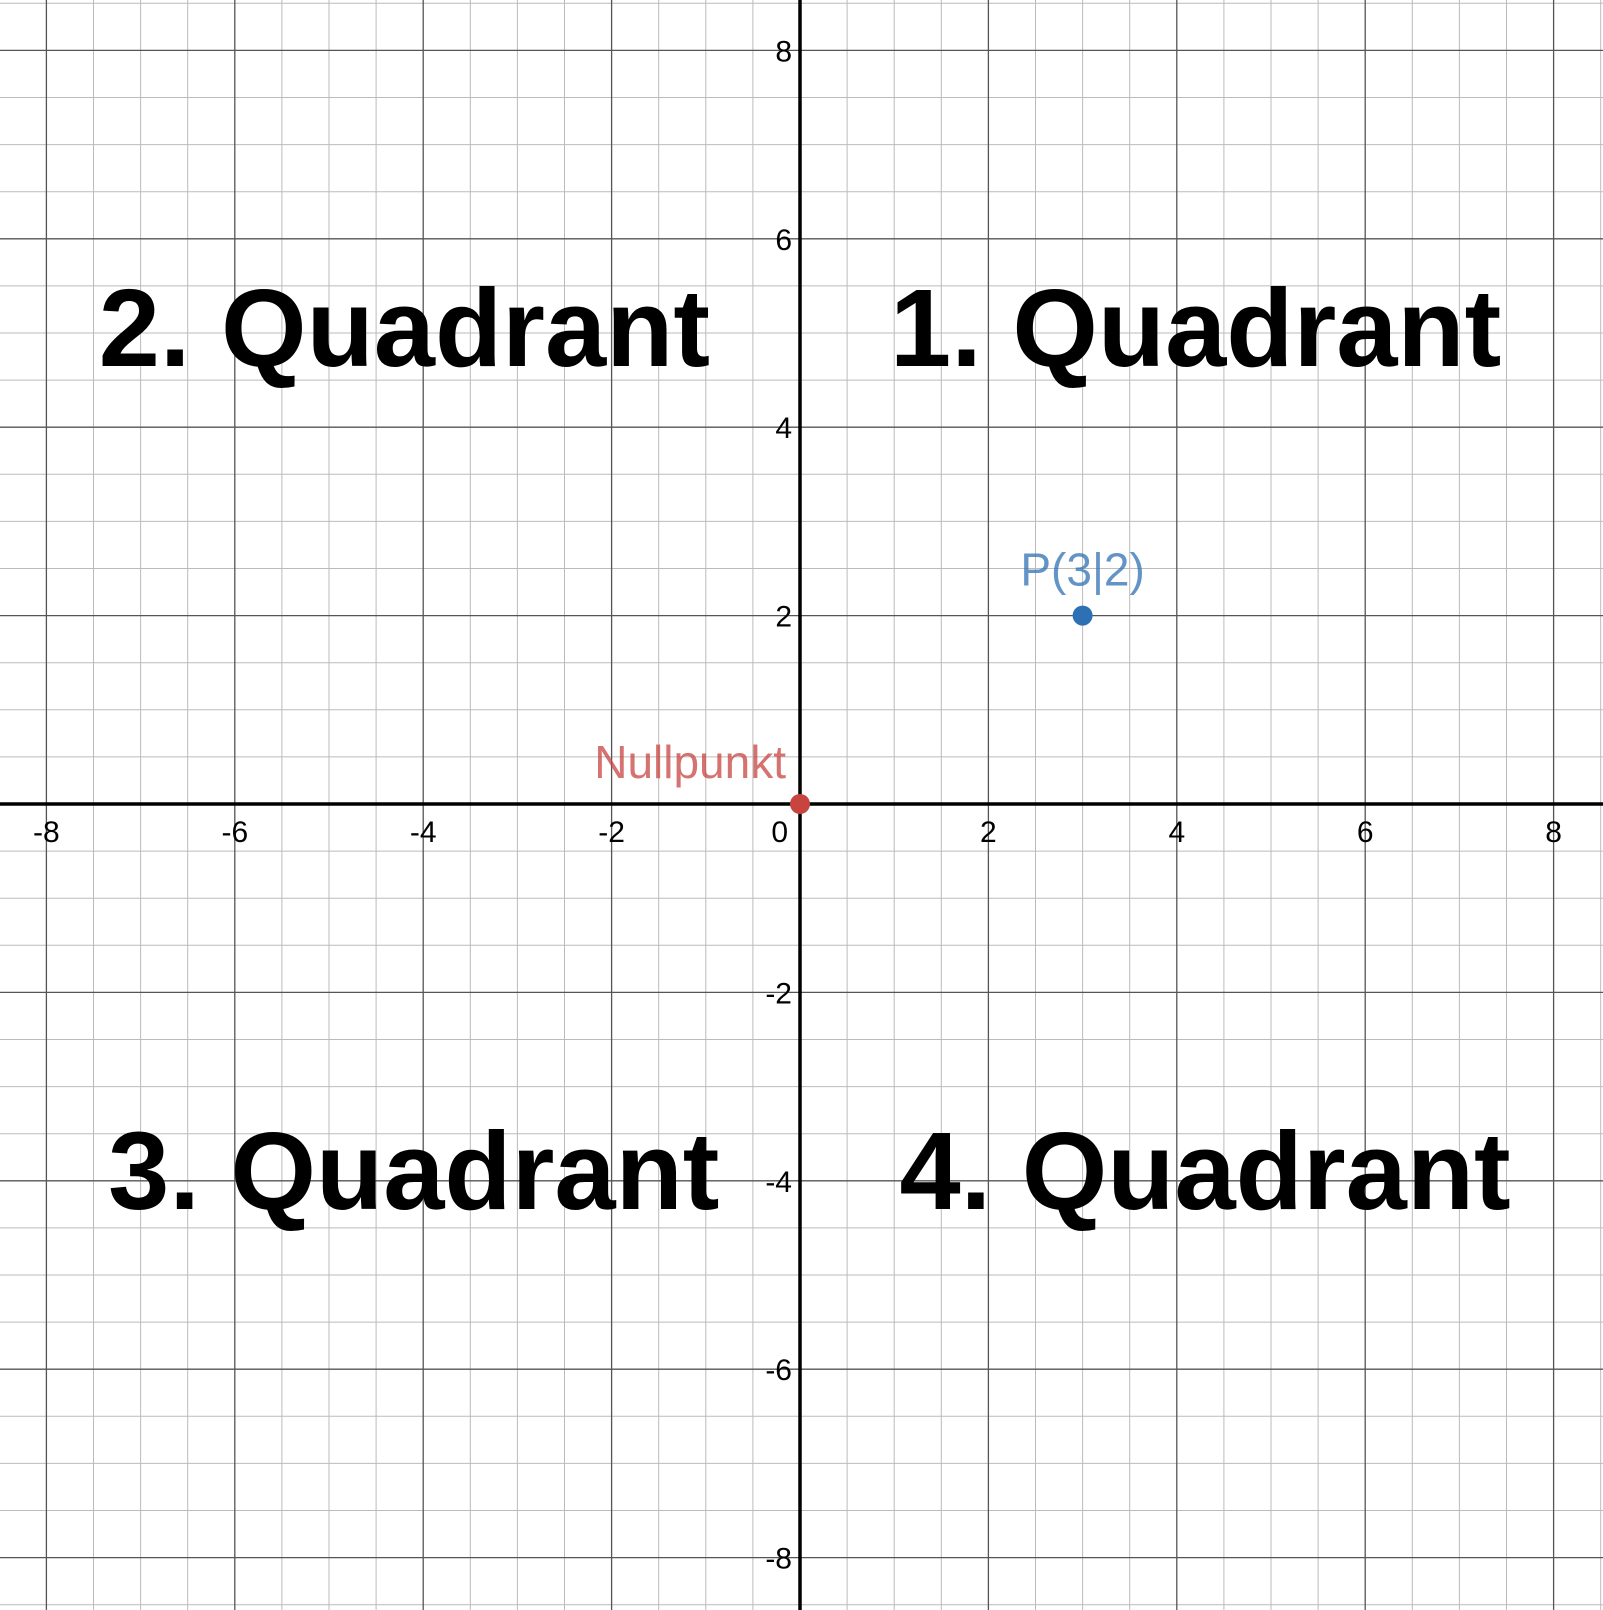 Image resolution: width=1603 pixels, height=1610 pixels. What do you see at coordinates (778, 1559) in the screenshot?
I see `y-tick-label: -8` at bounding box center [778, 1559].